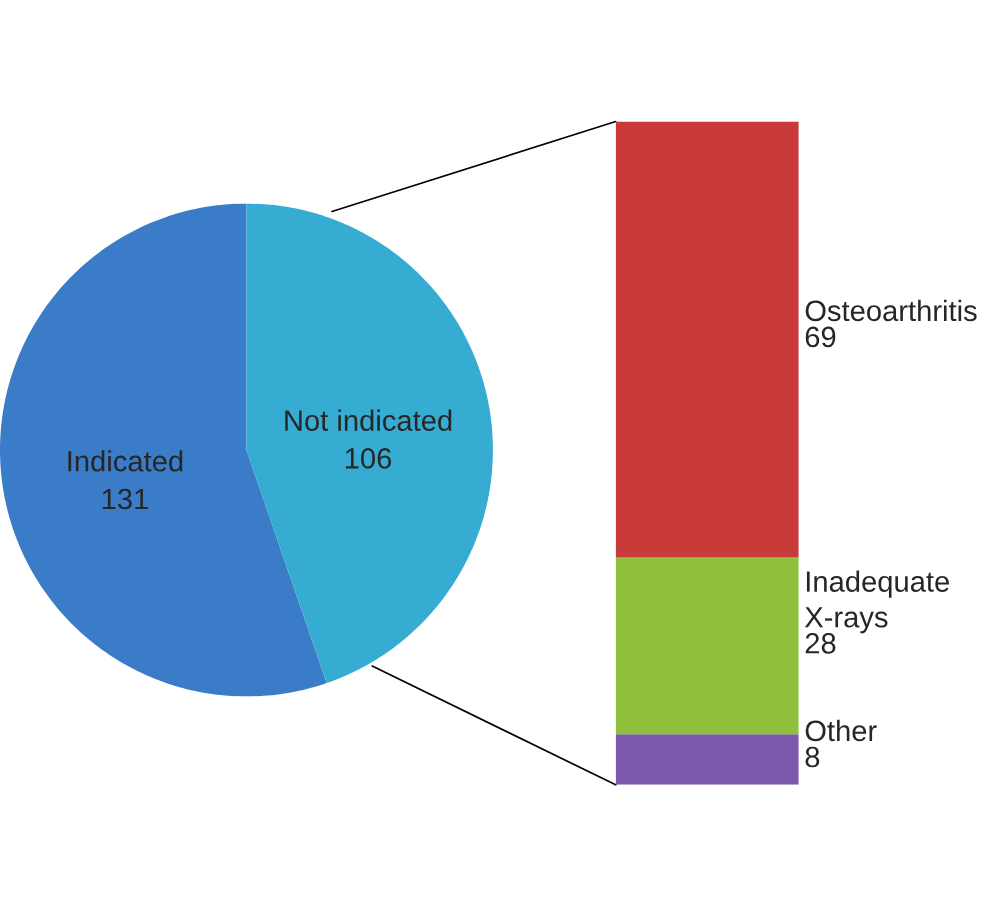  I want to click on slice-label: Indicated, so click(125, 461).